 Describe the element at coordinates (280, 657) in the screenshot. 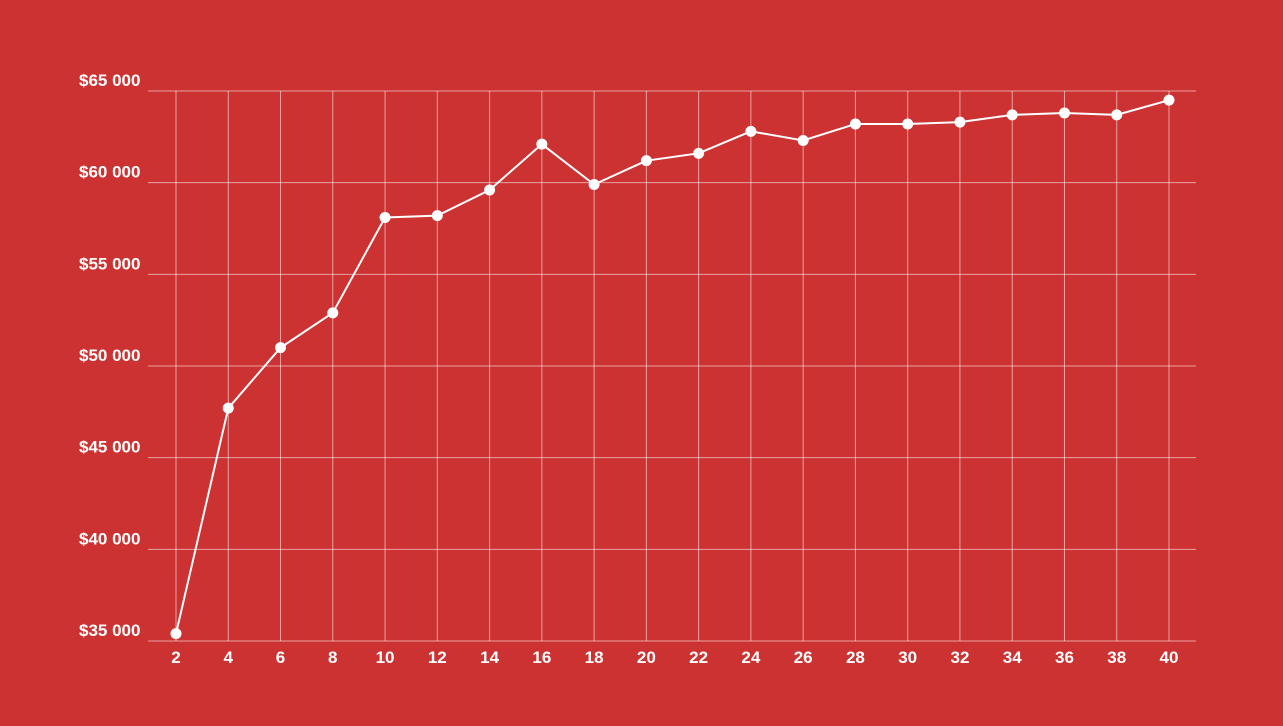

I see `x-tick-label: 6` at that location.